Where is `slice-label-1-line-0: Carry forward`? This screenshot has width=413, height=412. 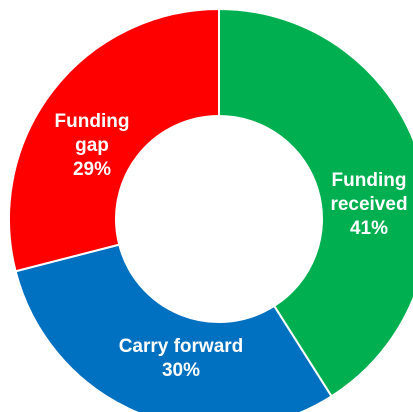 slice-label-1-line-0: Carry forward is located at coordinates (181, 346).